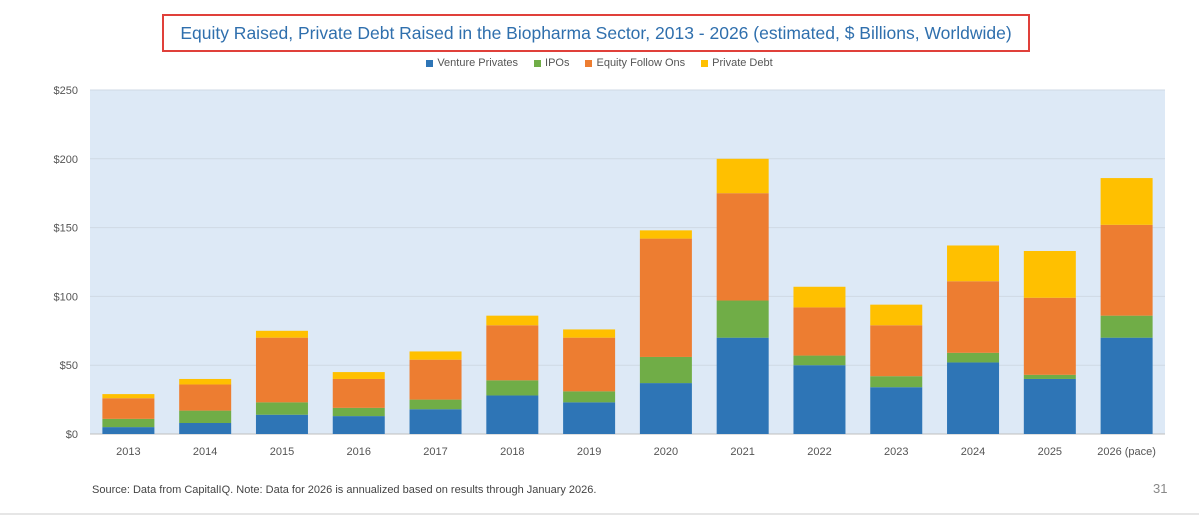 The height and width of the screenshot is (517, 1199). Describe the element at coordinates (819, 452) in the screenshot. I see `x-tick-label: 2022` at that location.